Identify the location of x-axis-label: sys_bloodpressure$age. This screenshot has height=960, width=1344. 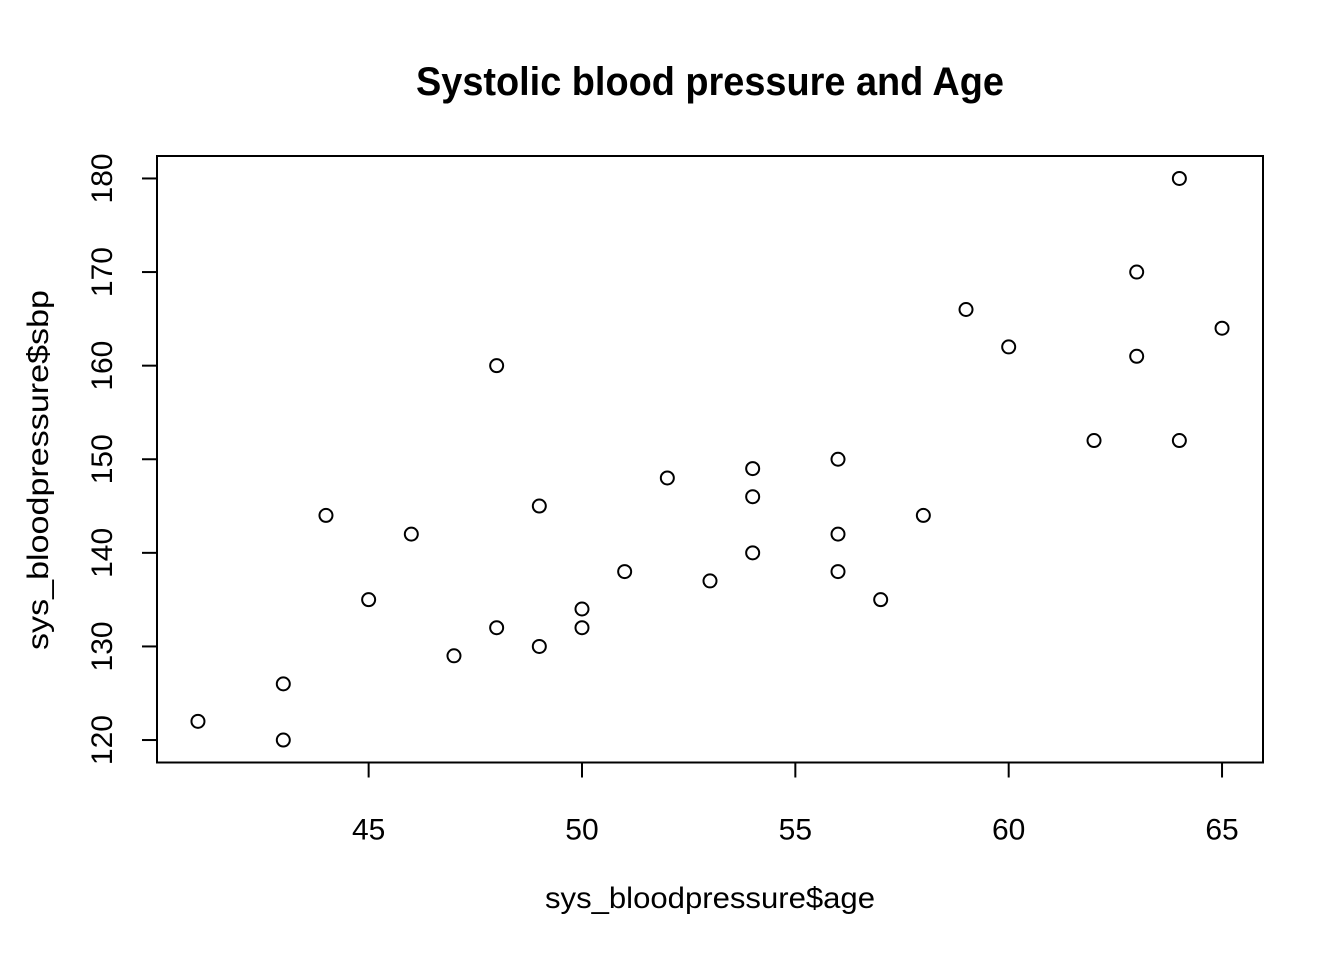
(710, 898).